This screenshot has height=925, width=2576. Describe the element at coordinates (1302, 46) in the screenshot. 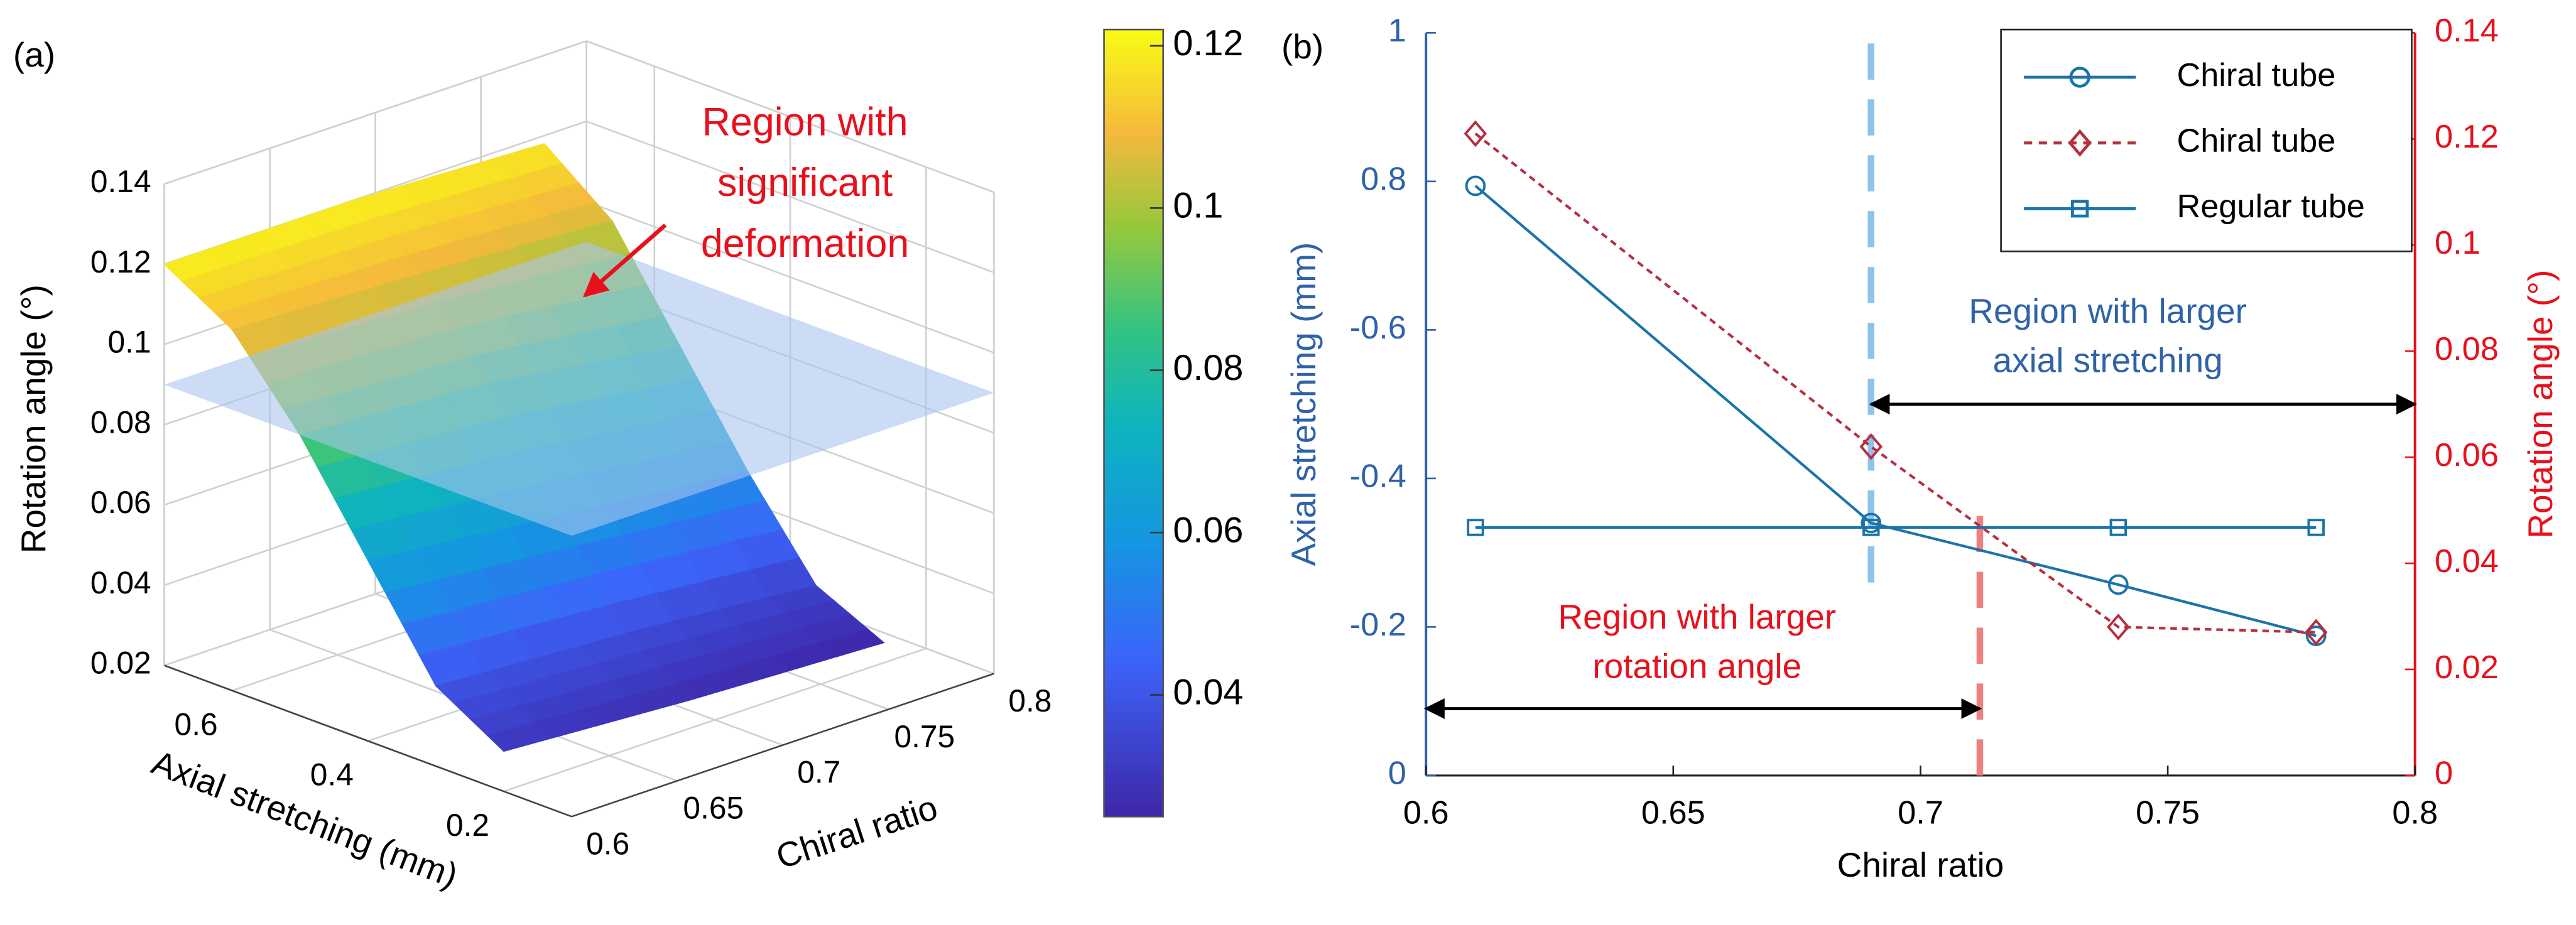

I see `panel-label: (b)` at that location.